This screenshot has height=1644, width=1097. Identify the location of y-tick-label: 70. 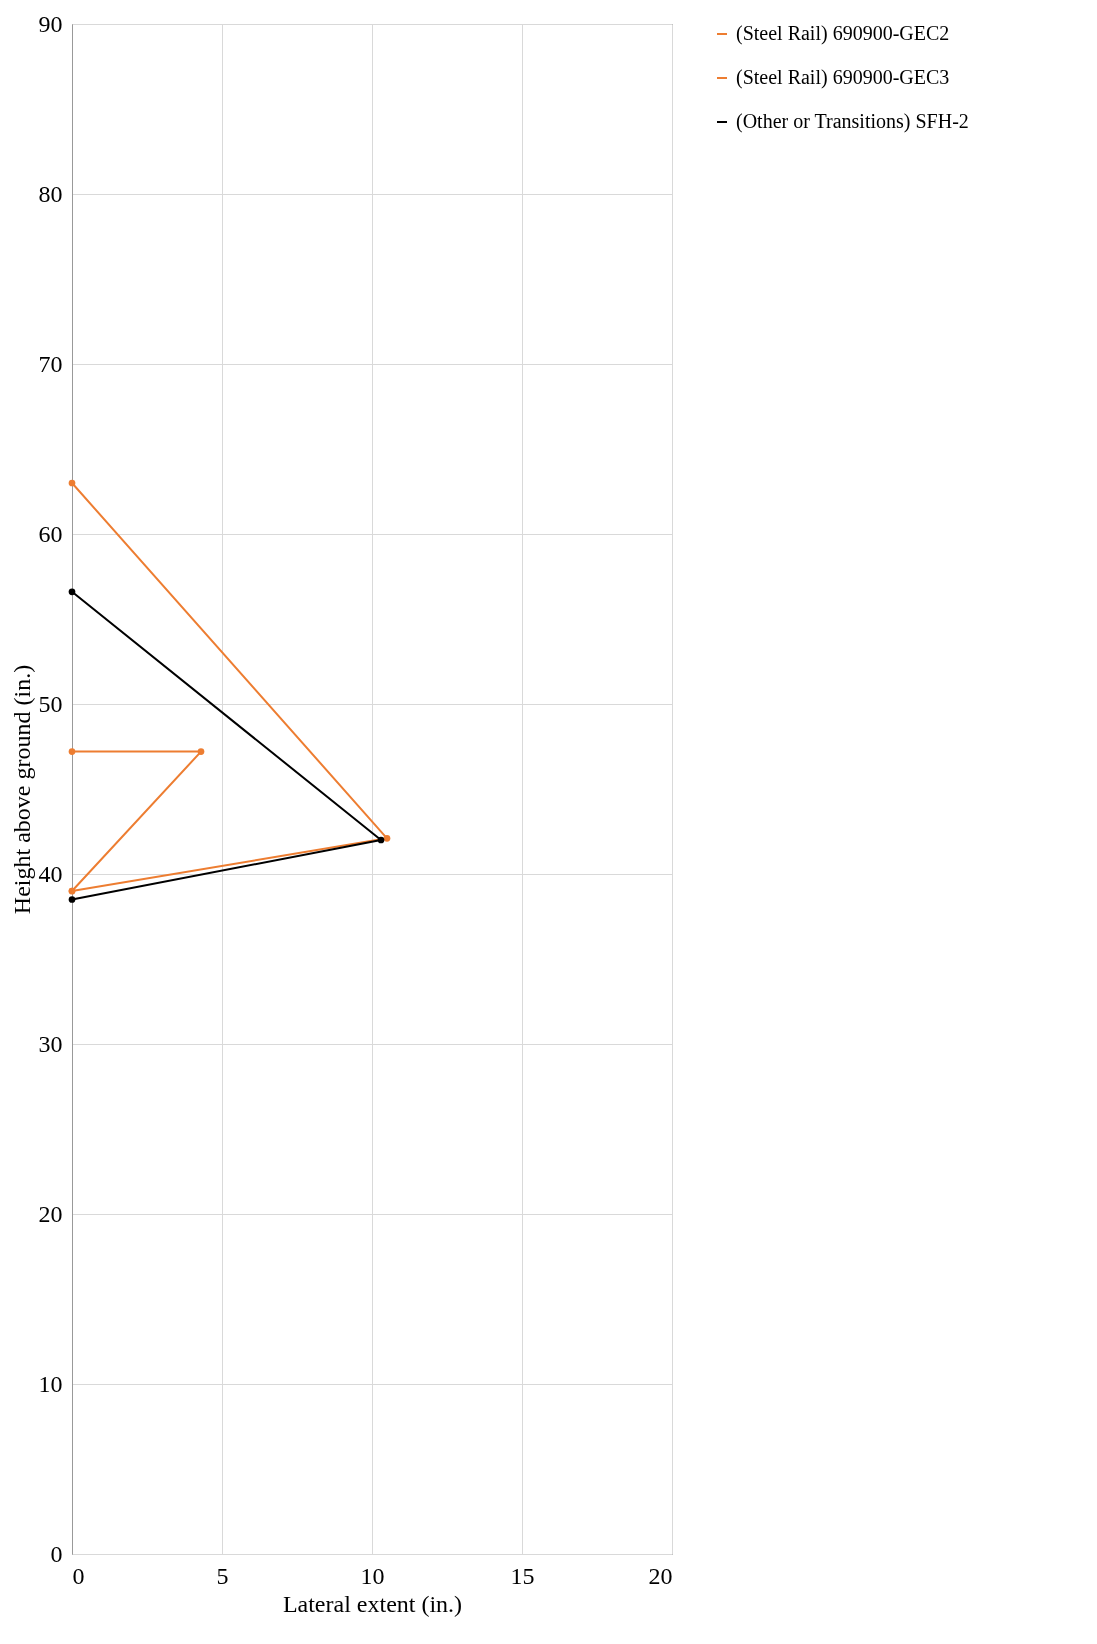
(50, 363).